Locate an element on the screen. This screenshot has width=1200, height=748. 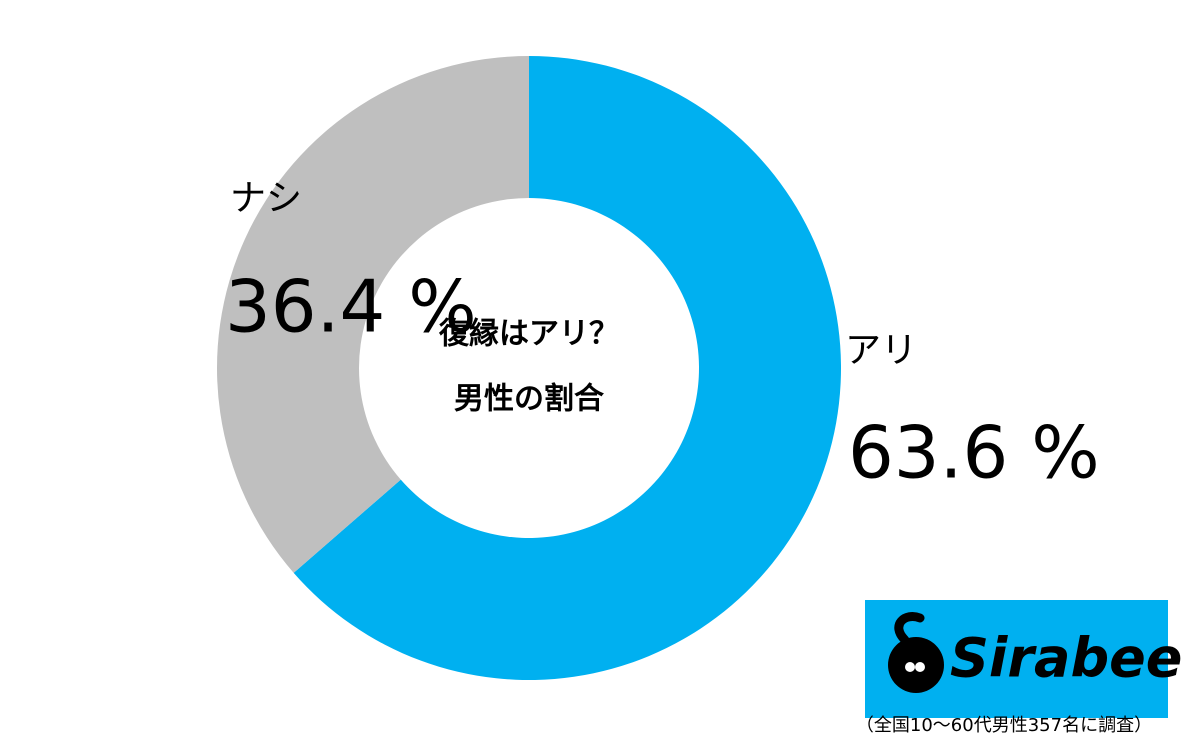
value-label: 63.6 % is located at coordinates (974, 453).